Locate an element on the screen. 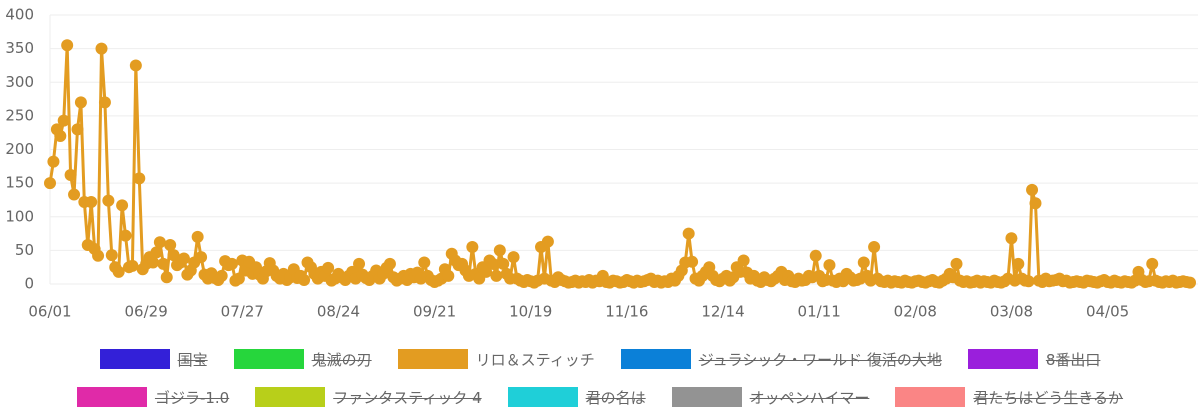 The height and width of the screenshot is (418, 1200). legend-item: 国宝 is located at coordinates (153, 359).